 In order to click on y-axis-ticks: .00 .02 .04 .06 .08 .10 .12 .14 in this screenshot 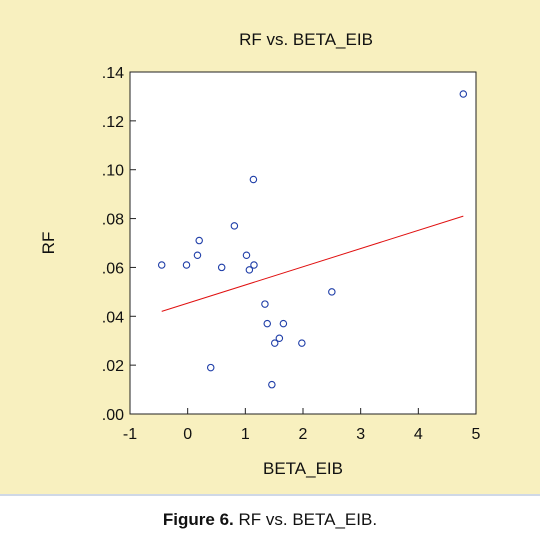, I will do `click(119, 244)`.